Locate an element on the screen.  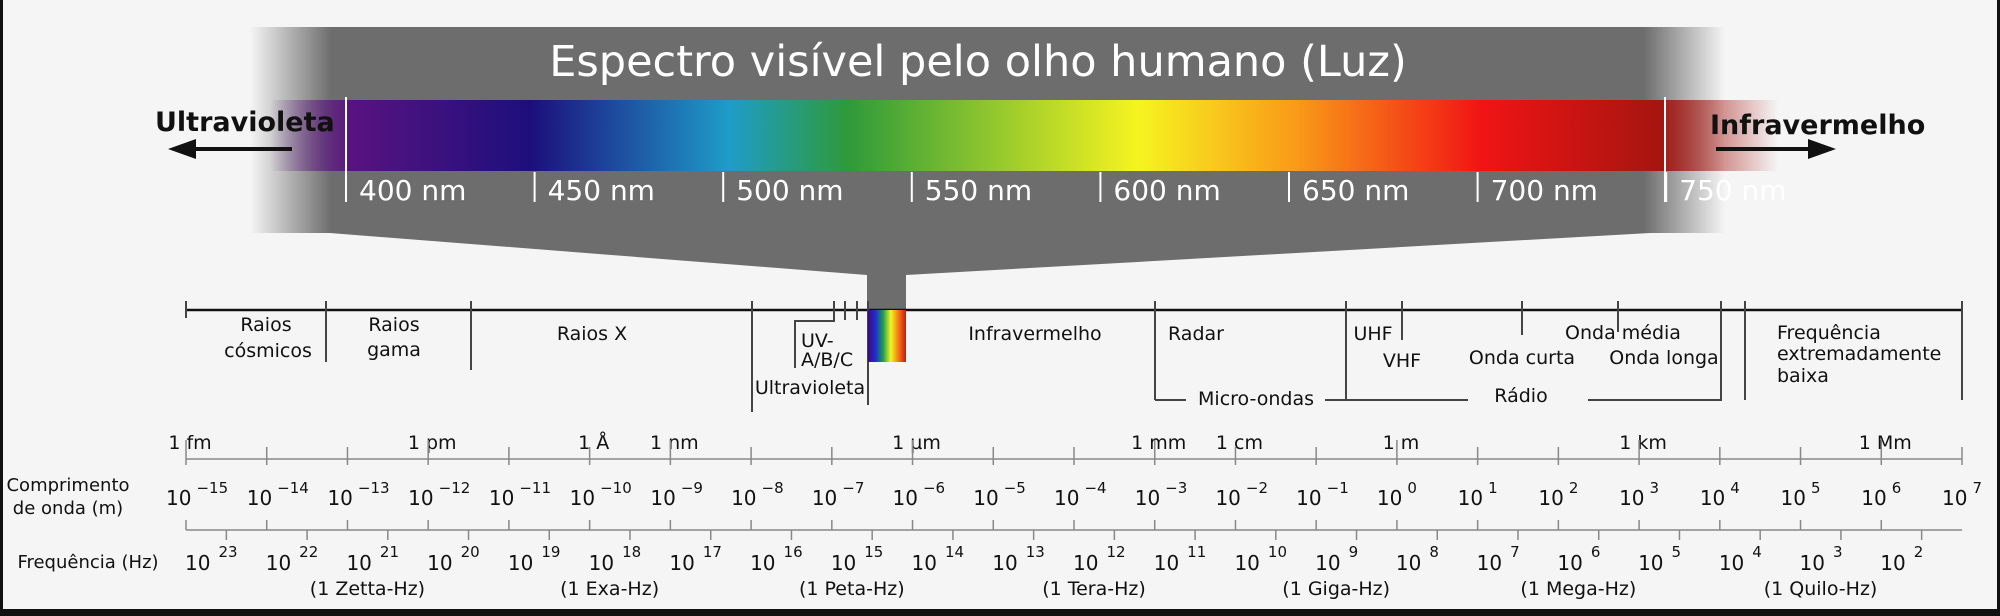
wavelength-exponent: −6 is located at coordinates (934, 488).